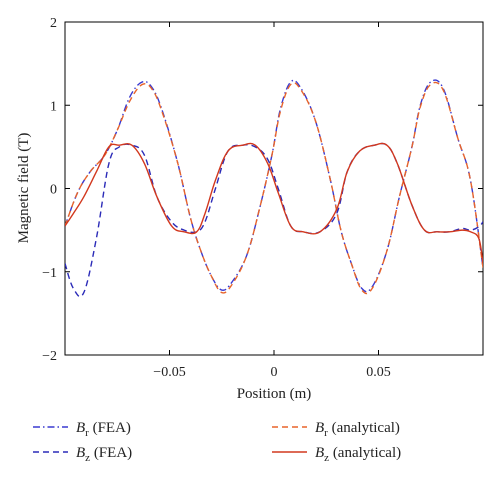  What do you see at coordinates (53, 23) in the screenshot?
I see `y-tick-label: 2` at bounding box center [53, 23].